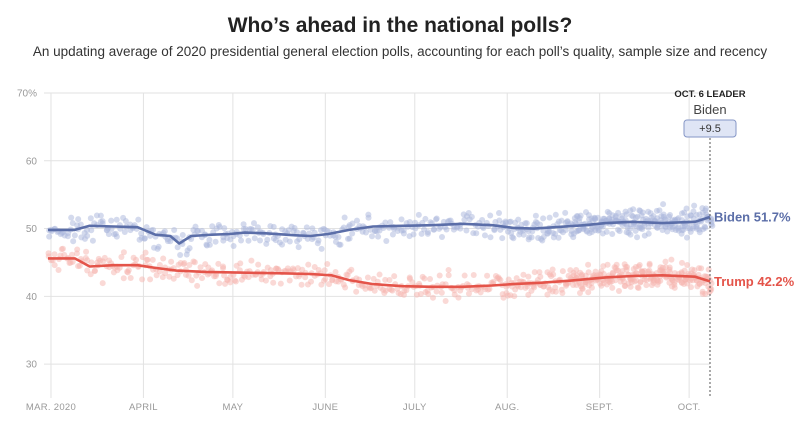 The height and width of the screenshot is (428, 800). What do you see at coordinates (400, 25) in the screenshot?
I see `chart-title: Who’s ahead in the national polls?` at bounding box center [400, 25].